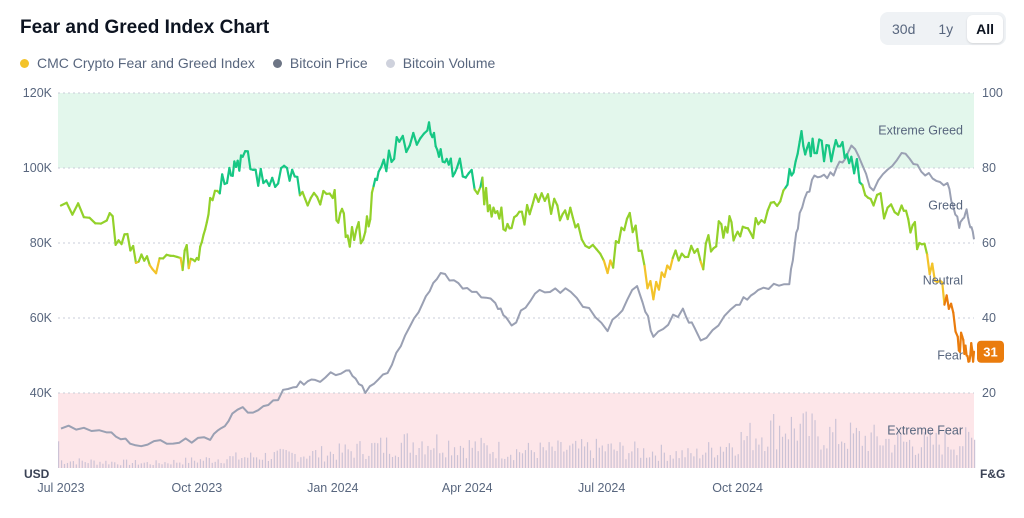 The image size is (1024, 518). Describe the element at coordinates (449, 63) in the screenshot. I see `legend-label-bitcoin-volume: Bitcoin Volume` at that location.